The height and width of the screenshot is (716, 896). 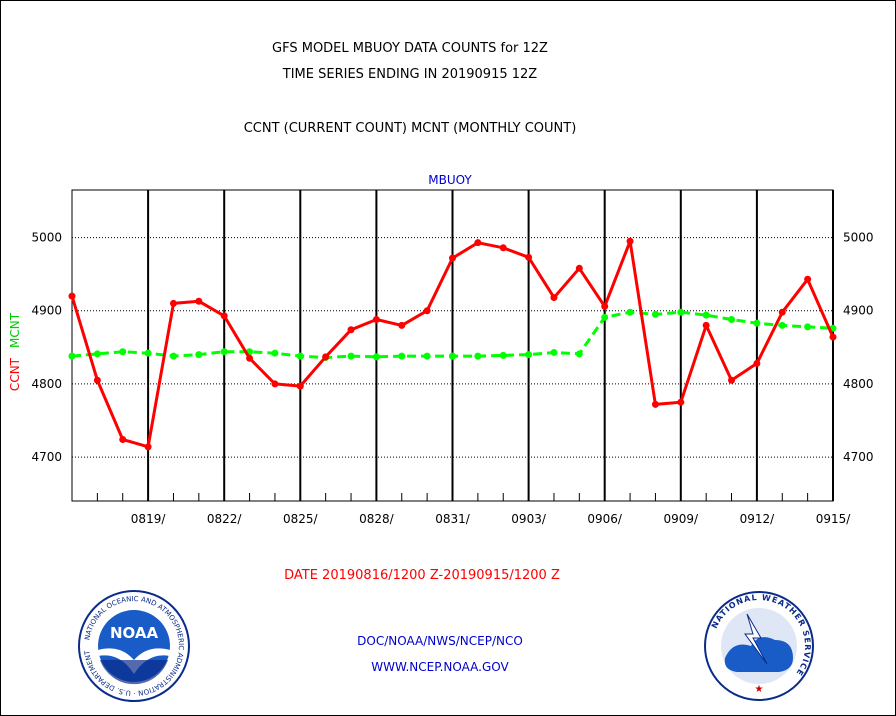 I want to click on x-tick-label: 0828/, so click(x=377, y=519).